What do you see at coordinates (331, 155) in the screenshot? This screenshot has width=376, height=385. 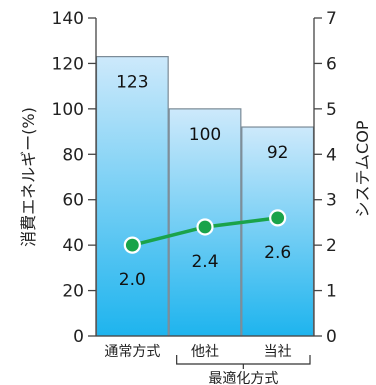 I see `right-tick-label-4: 4` at bounding box center [331, 155].